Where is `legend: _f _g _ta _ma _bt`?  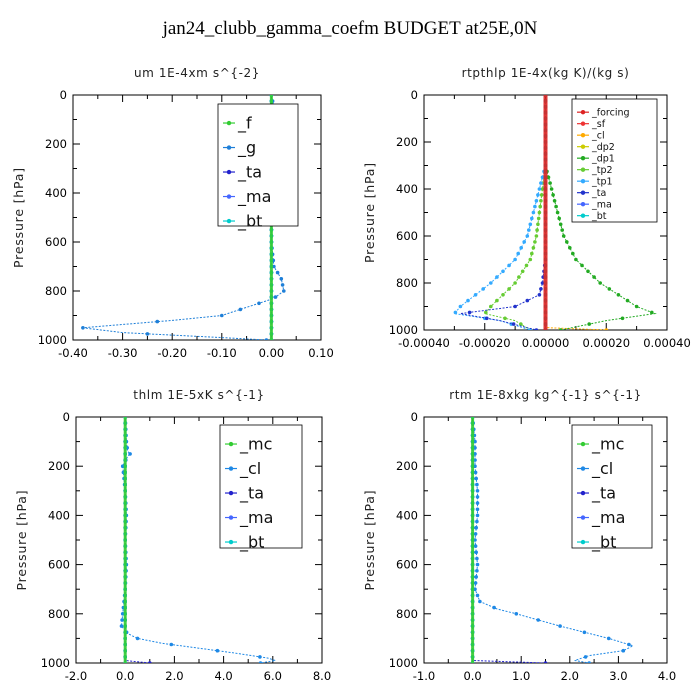 legend: _f _g _ta _ma _bt is located at coordinates (258, 167).